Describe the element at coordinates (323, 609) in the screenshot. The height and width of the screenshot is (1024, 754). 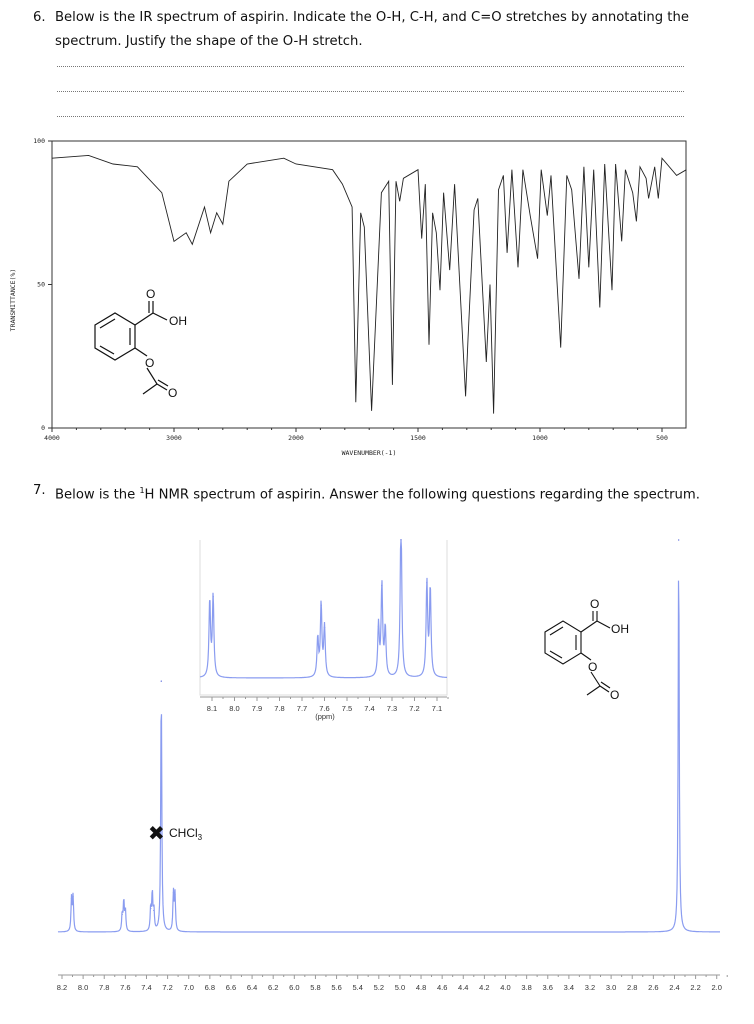
I see `inset-spectrum-line` at that location.